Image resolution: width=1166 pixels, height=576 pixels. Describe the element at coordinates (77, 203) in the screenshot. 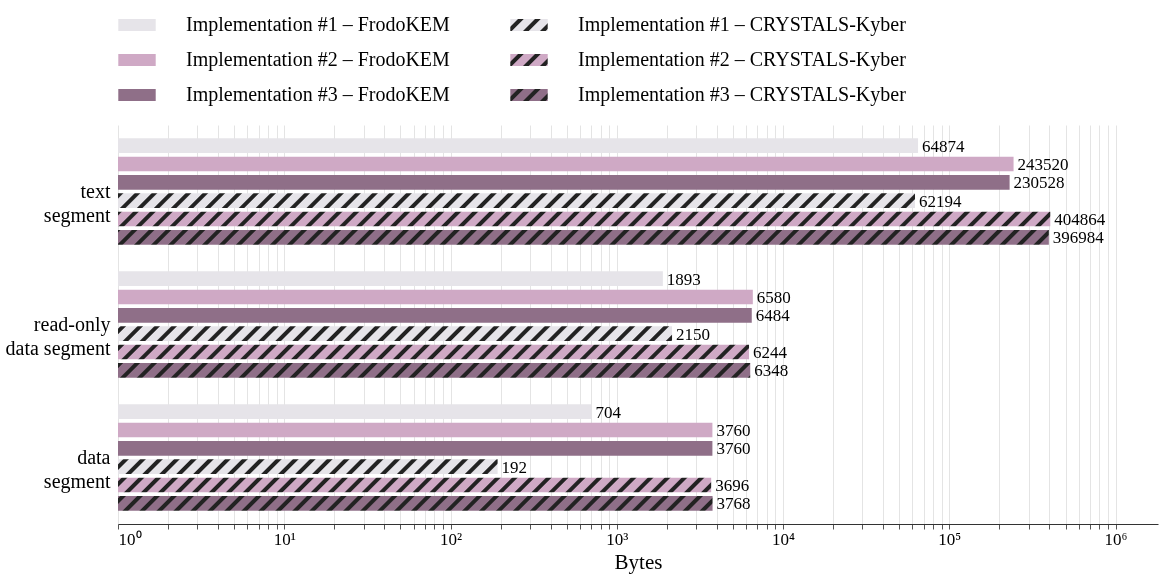

I see `y-tick-label: text segment` at that location.